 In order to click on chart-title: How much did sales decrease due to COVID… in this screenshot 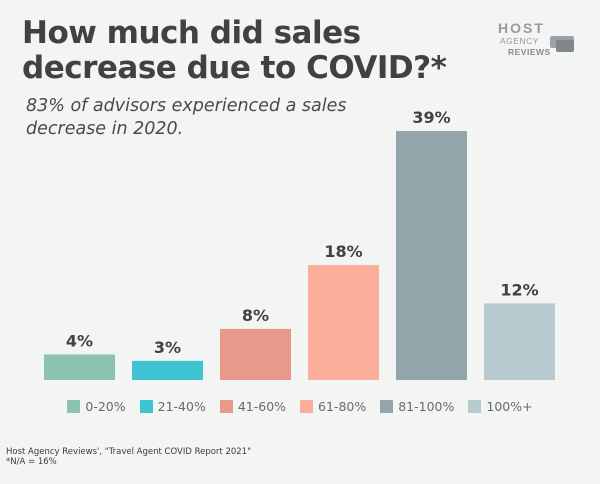, I will do `click(234, 50)`.